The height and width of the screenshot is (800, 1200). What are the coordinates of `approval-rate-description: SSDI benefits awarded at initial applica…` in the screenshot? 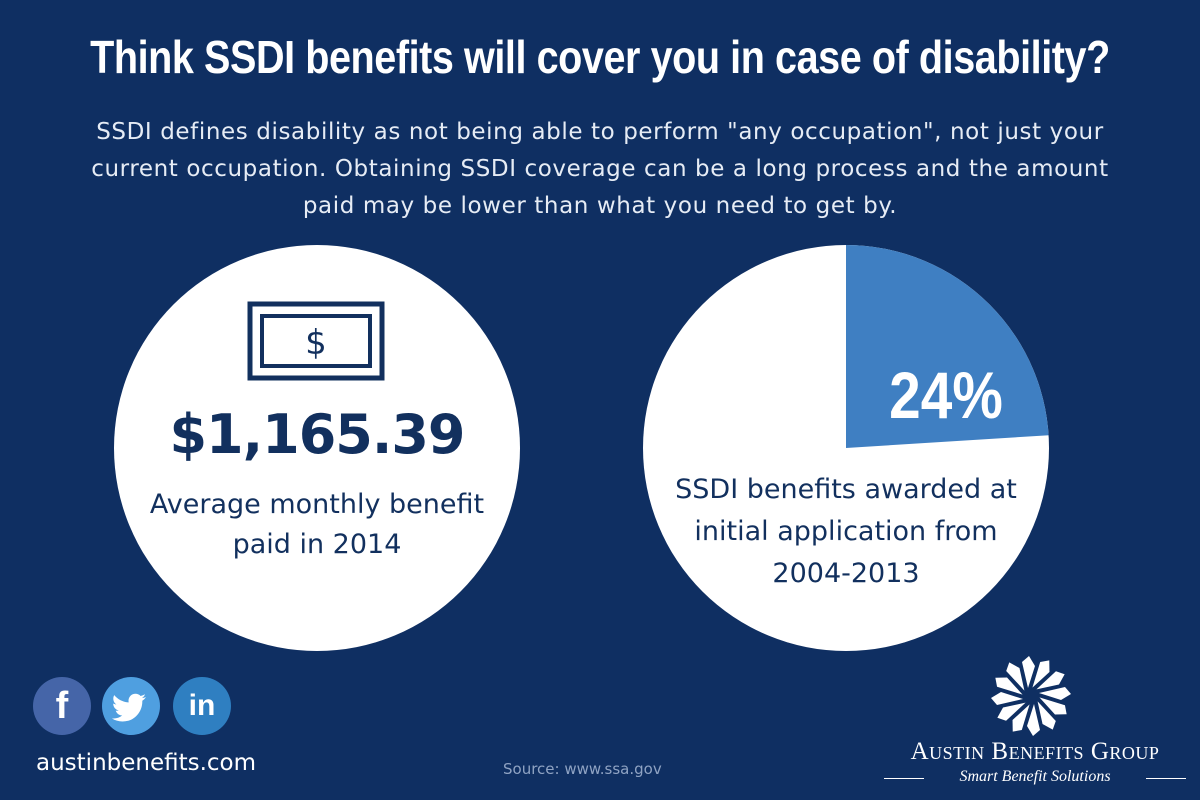 It's located at (846, 531).